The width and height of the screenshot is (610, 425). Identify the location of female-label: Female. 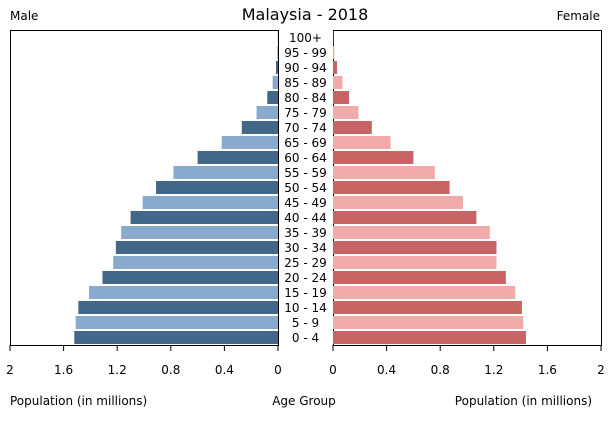
(578, 16).